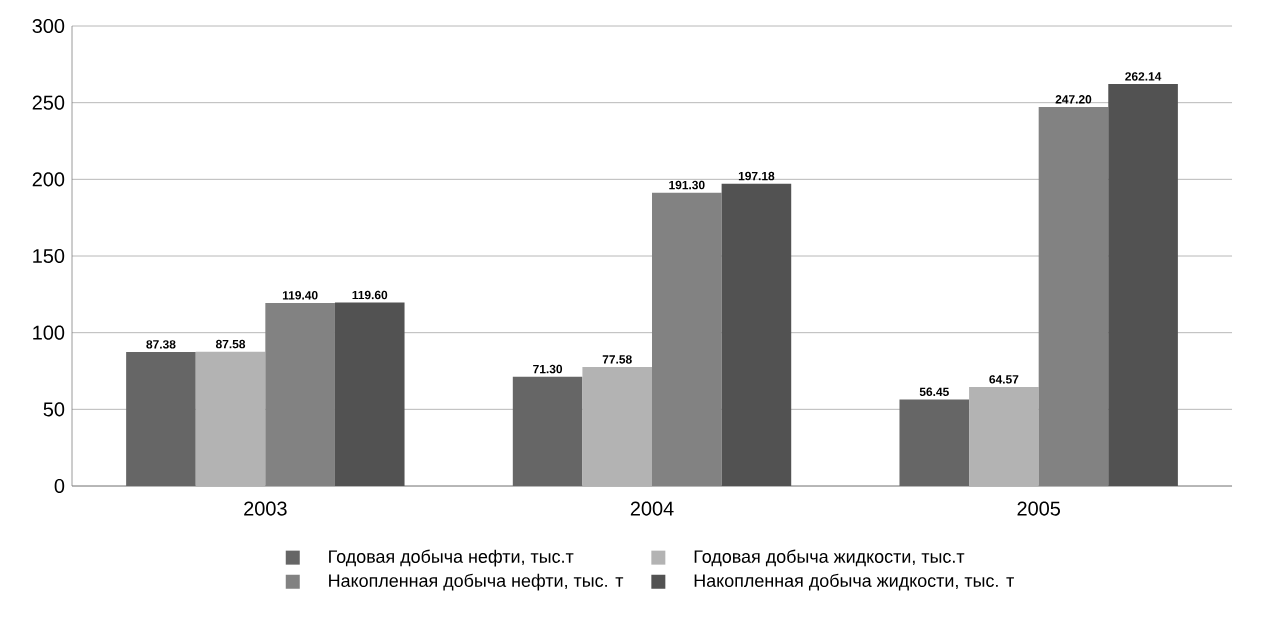 The image size is (1280, 642). I want to click on legend-label: Накопленная добыча нефти, тыс. т, so click(476, 582).